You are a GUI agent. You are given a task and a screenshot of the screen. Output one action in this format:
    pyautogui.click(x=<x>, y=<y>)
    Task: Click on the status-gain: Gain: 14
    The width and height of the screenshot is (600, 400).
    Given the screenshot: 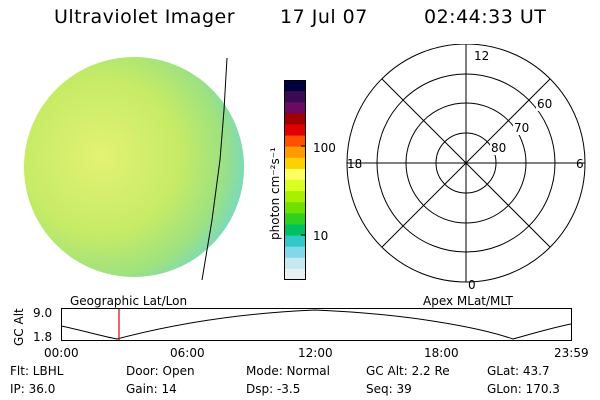 What is the action you would take?
    pyautogui.click(x=151, y=389)
    